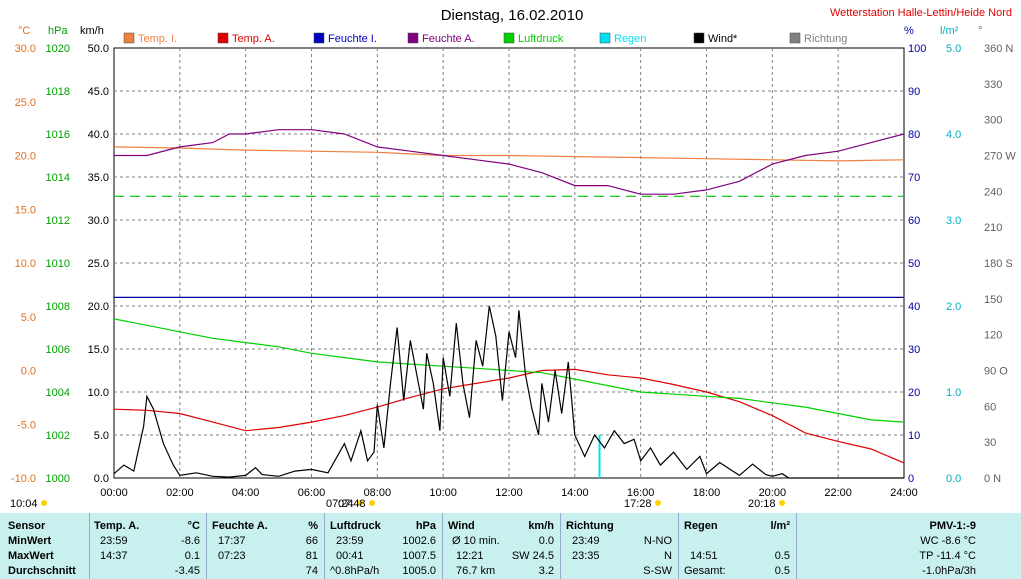 This screenshot has height=579, width=1021. Describe the element at coordinates (311, 541) in the screenshot. I see `humidity-min-value: 66` at that location.